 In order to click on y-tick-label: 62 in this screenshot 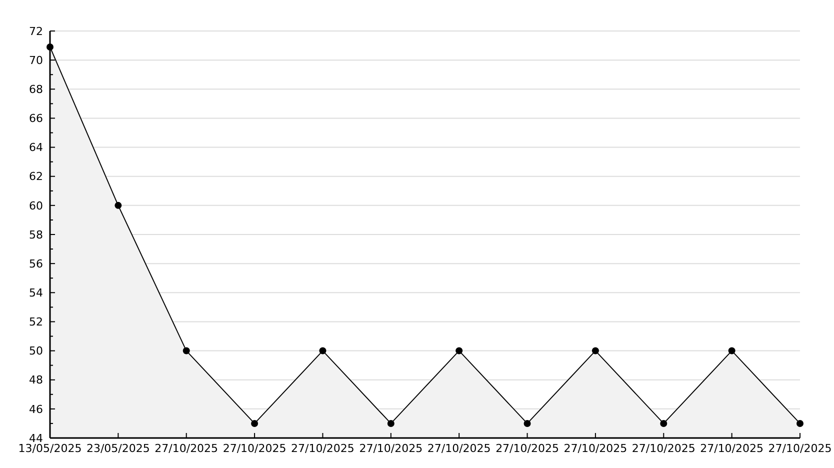, I will do `click(36, 177)`.